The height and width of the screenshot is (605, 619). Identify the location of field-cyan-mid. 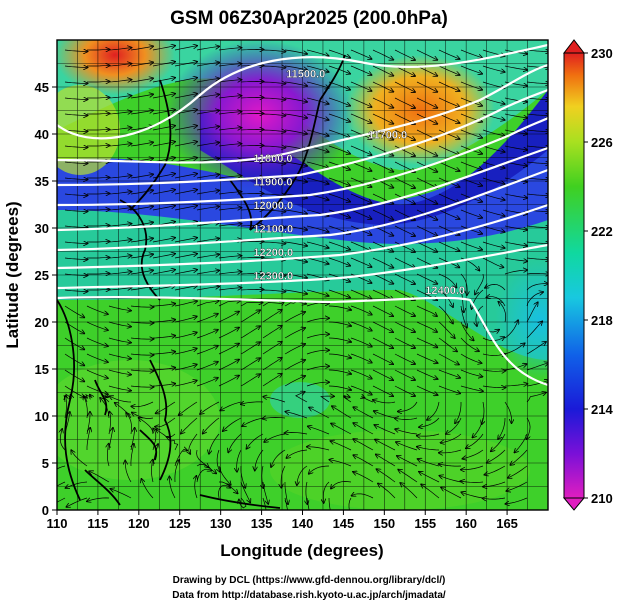
(300, 400).